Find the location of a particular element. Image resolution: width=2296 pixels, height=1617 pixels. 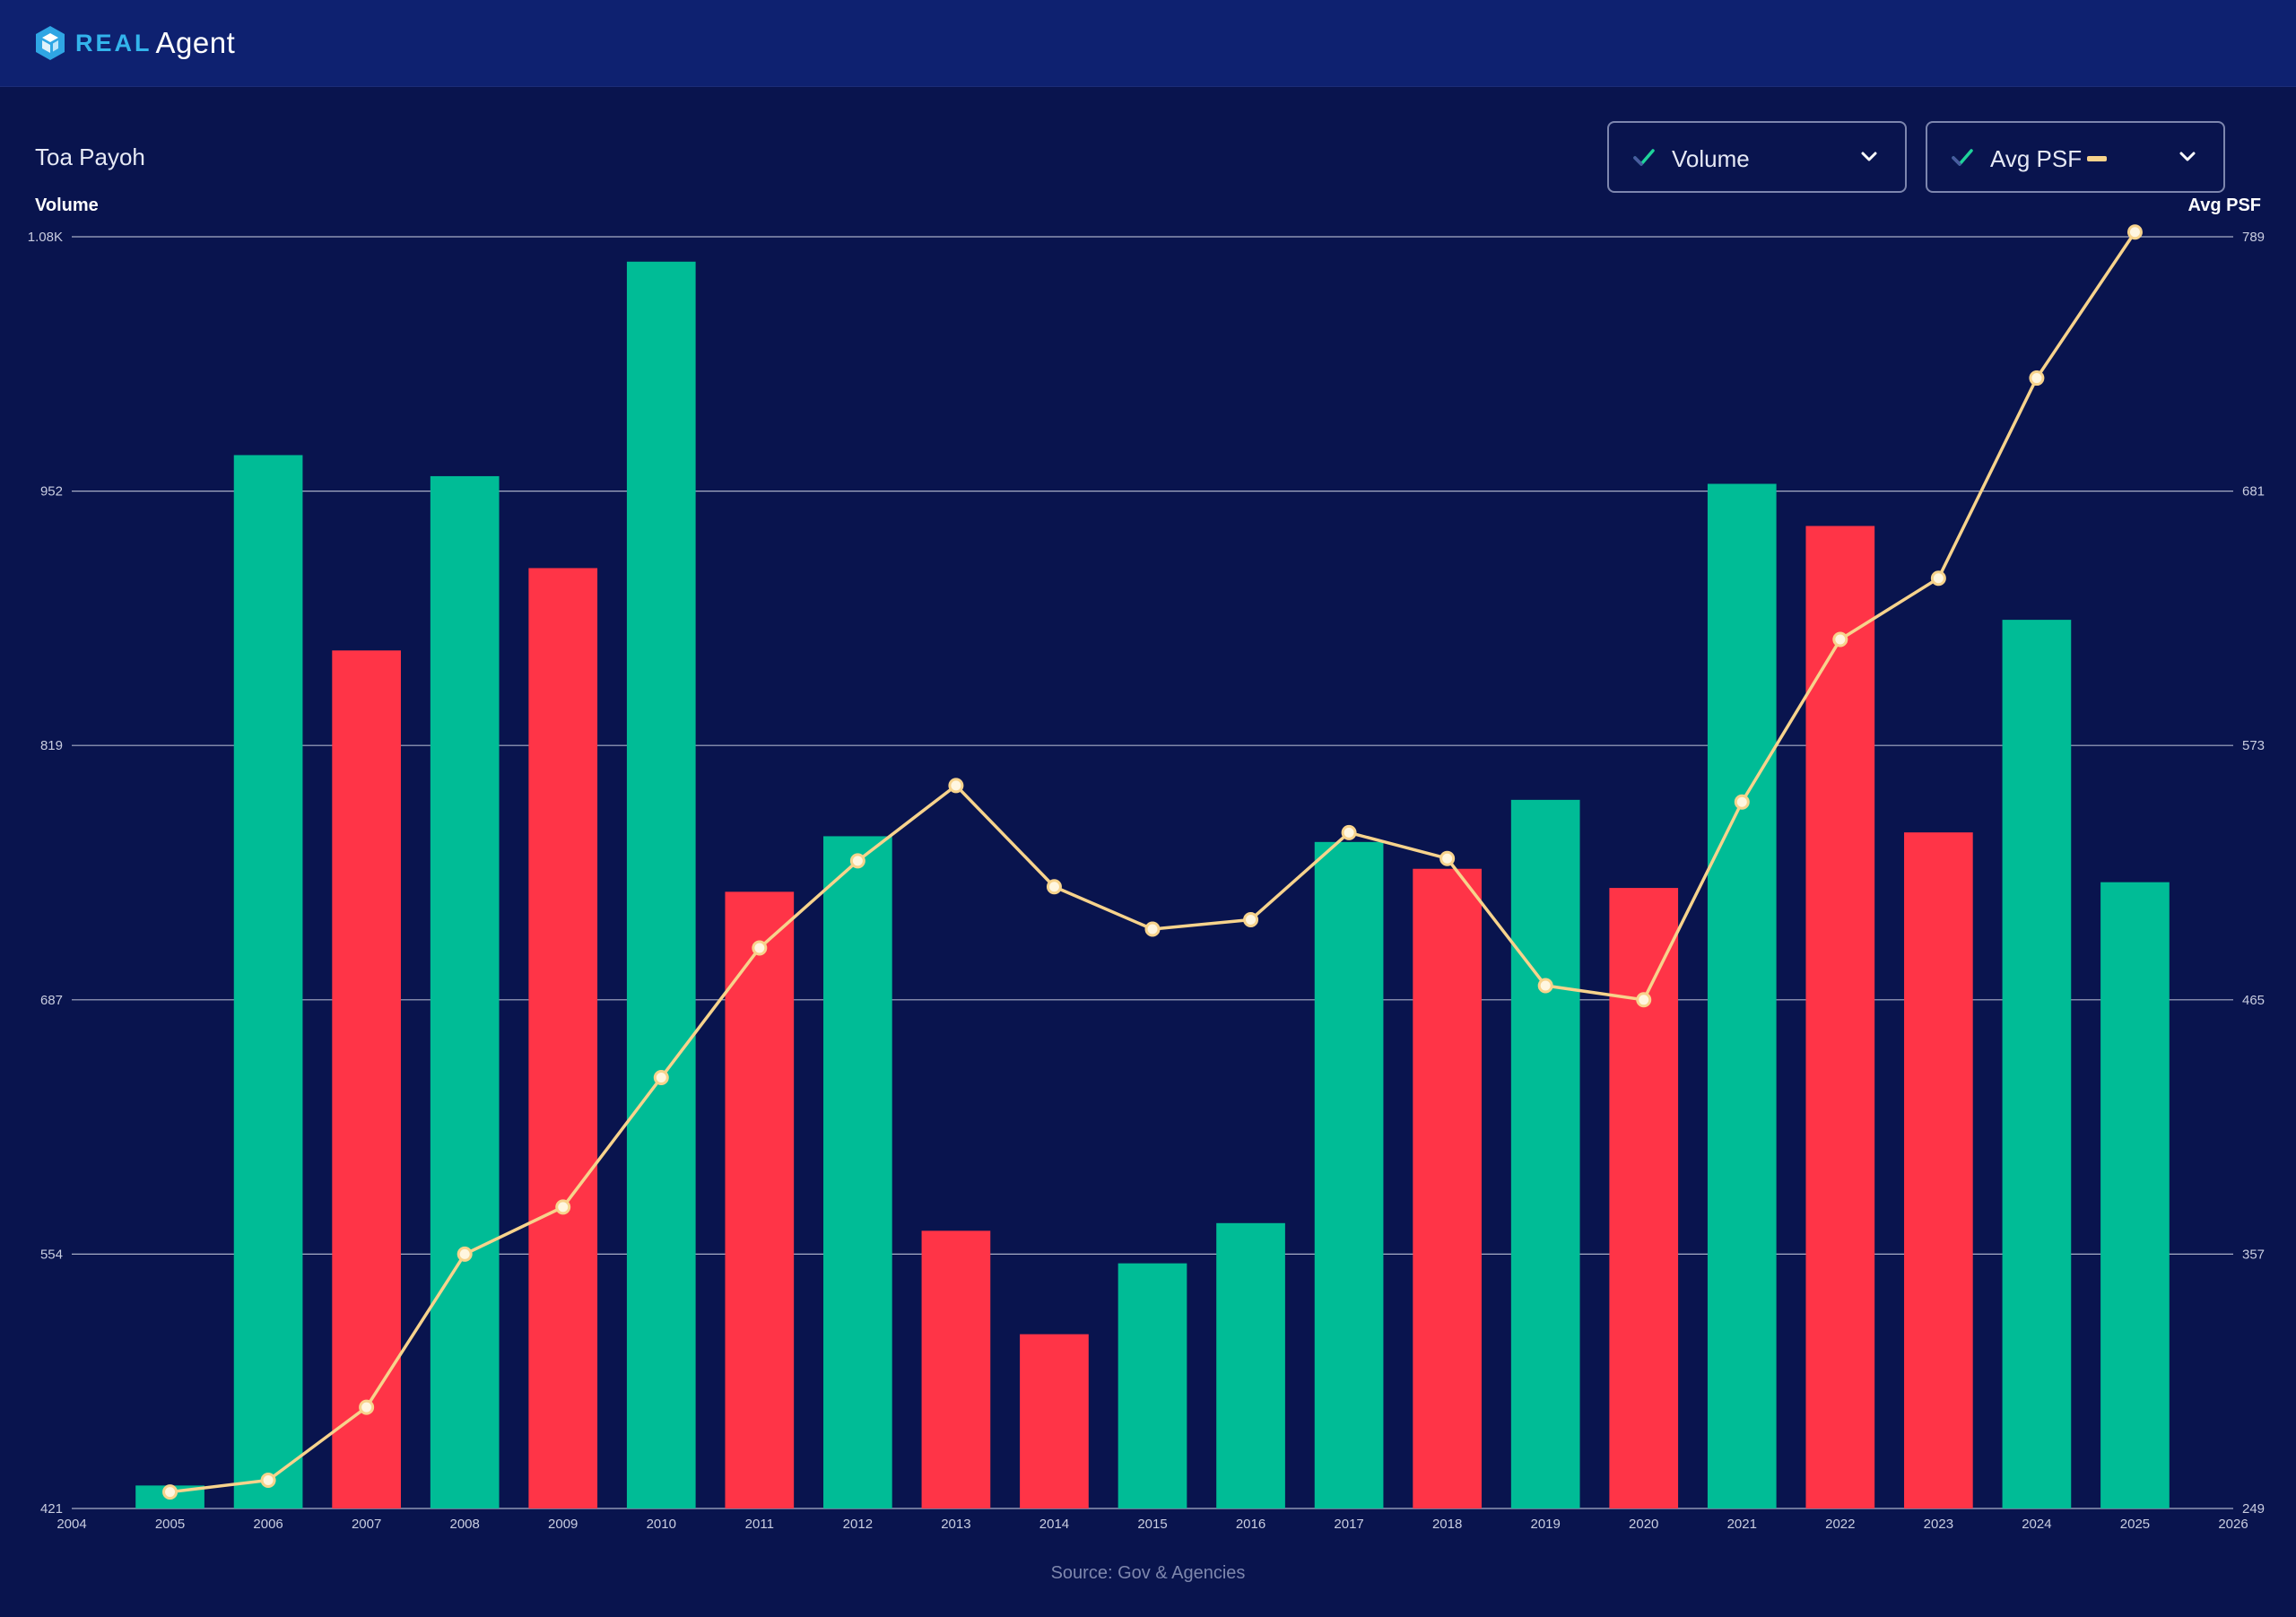

x-tick-label: 2026 is located at coordinates (2233, 1524).